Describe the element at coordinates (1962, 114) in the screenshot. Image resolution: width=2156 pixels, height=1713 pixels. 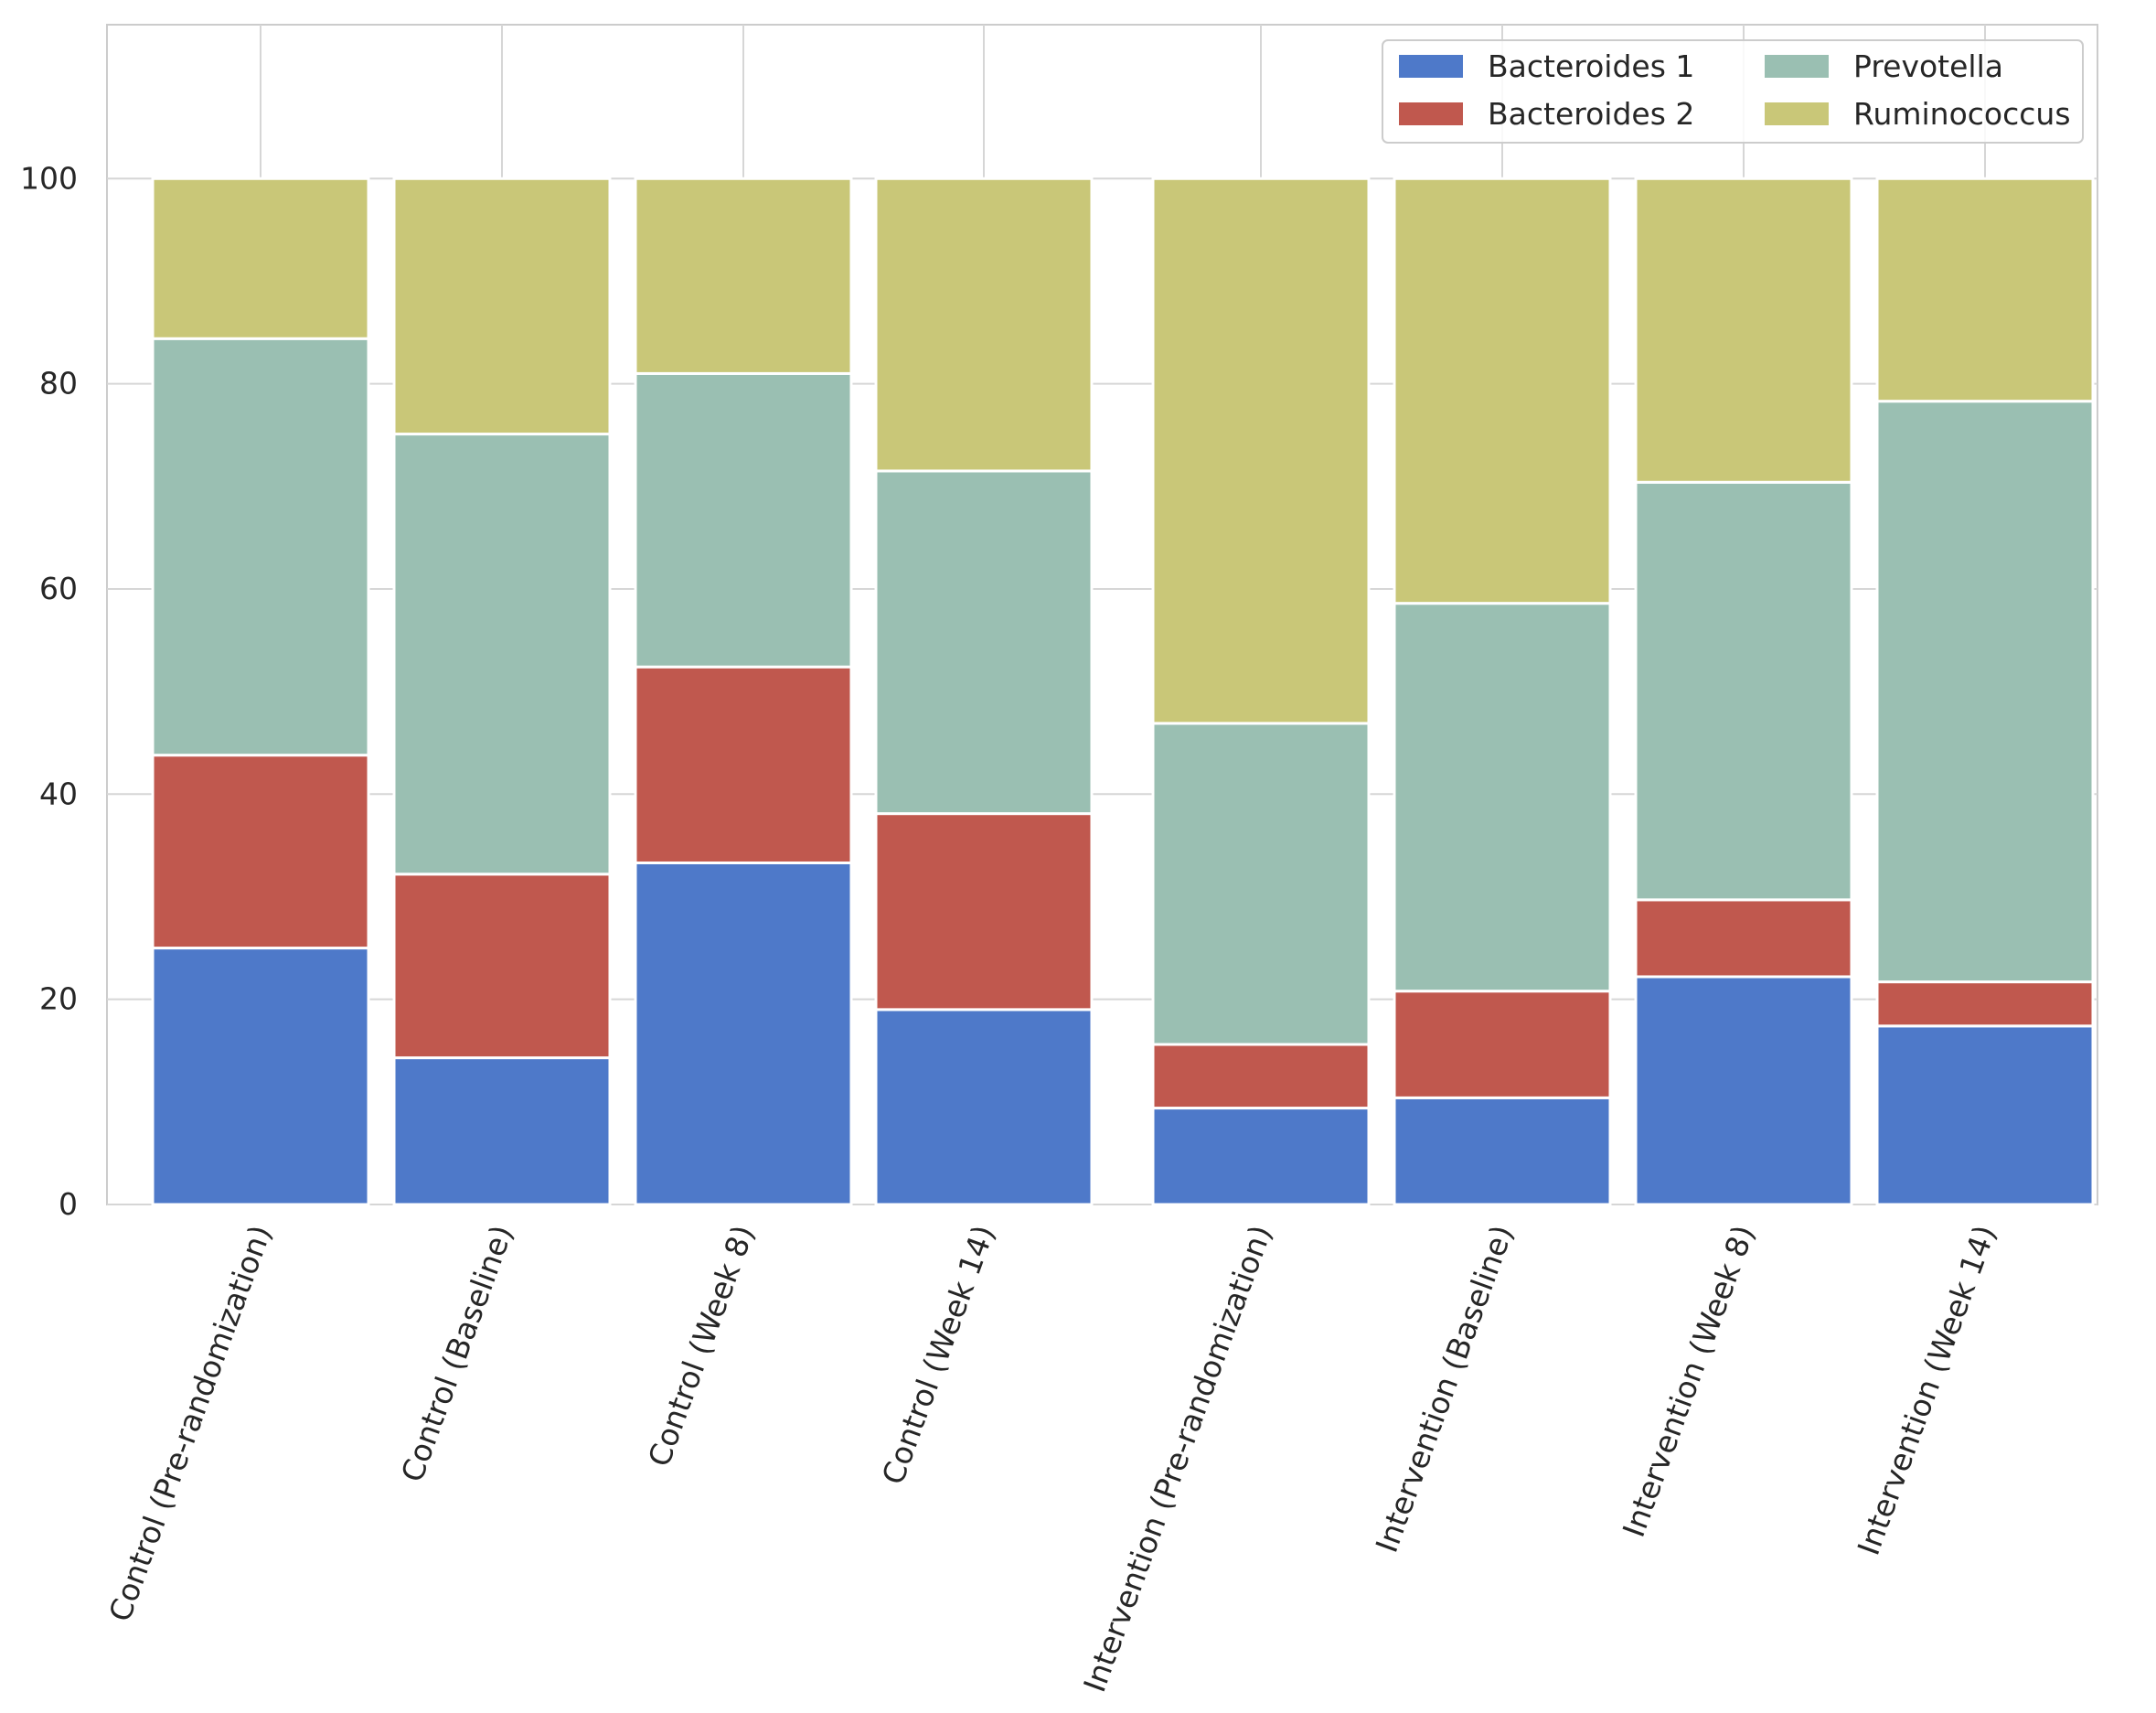
I see `legend-label-ruminococcus: Ruminococcus` at that location.